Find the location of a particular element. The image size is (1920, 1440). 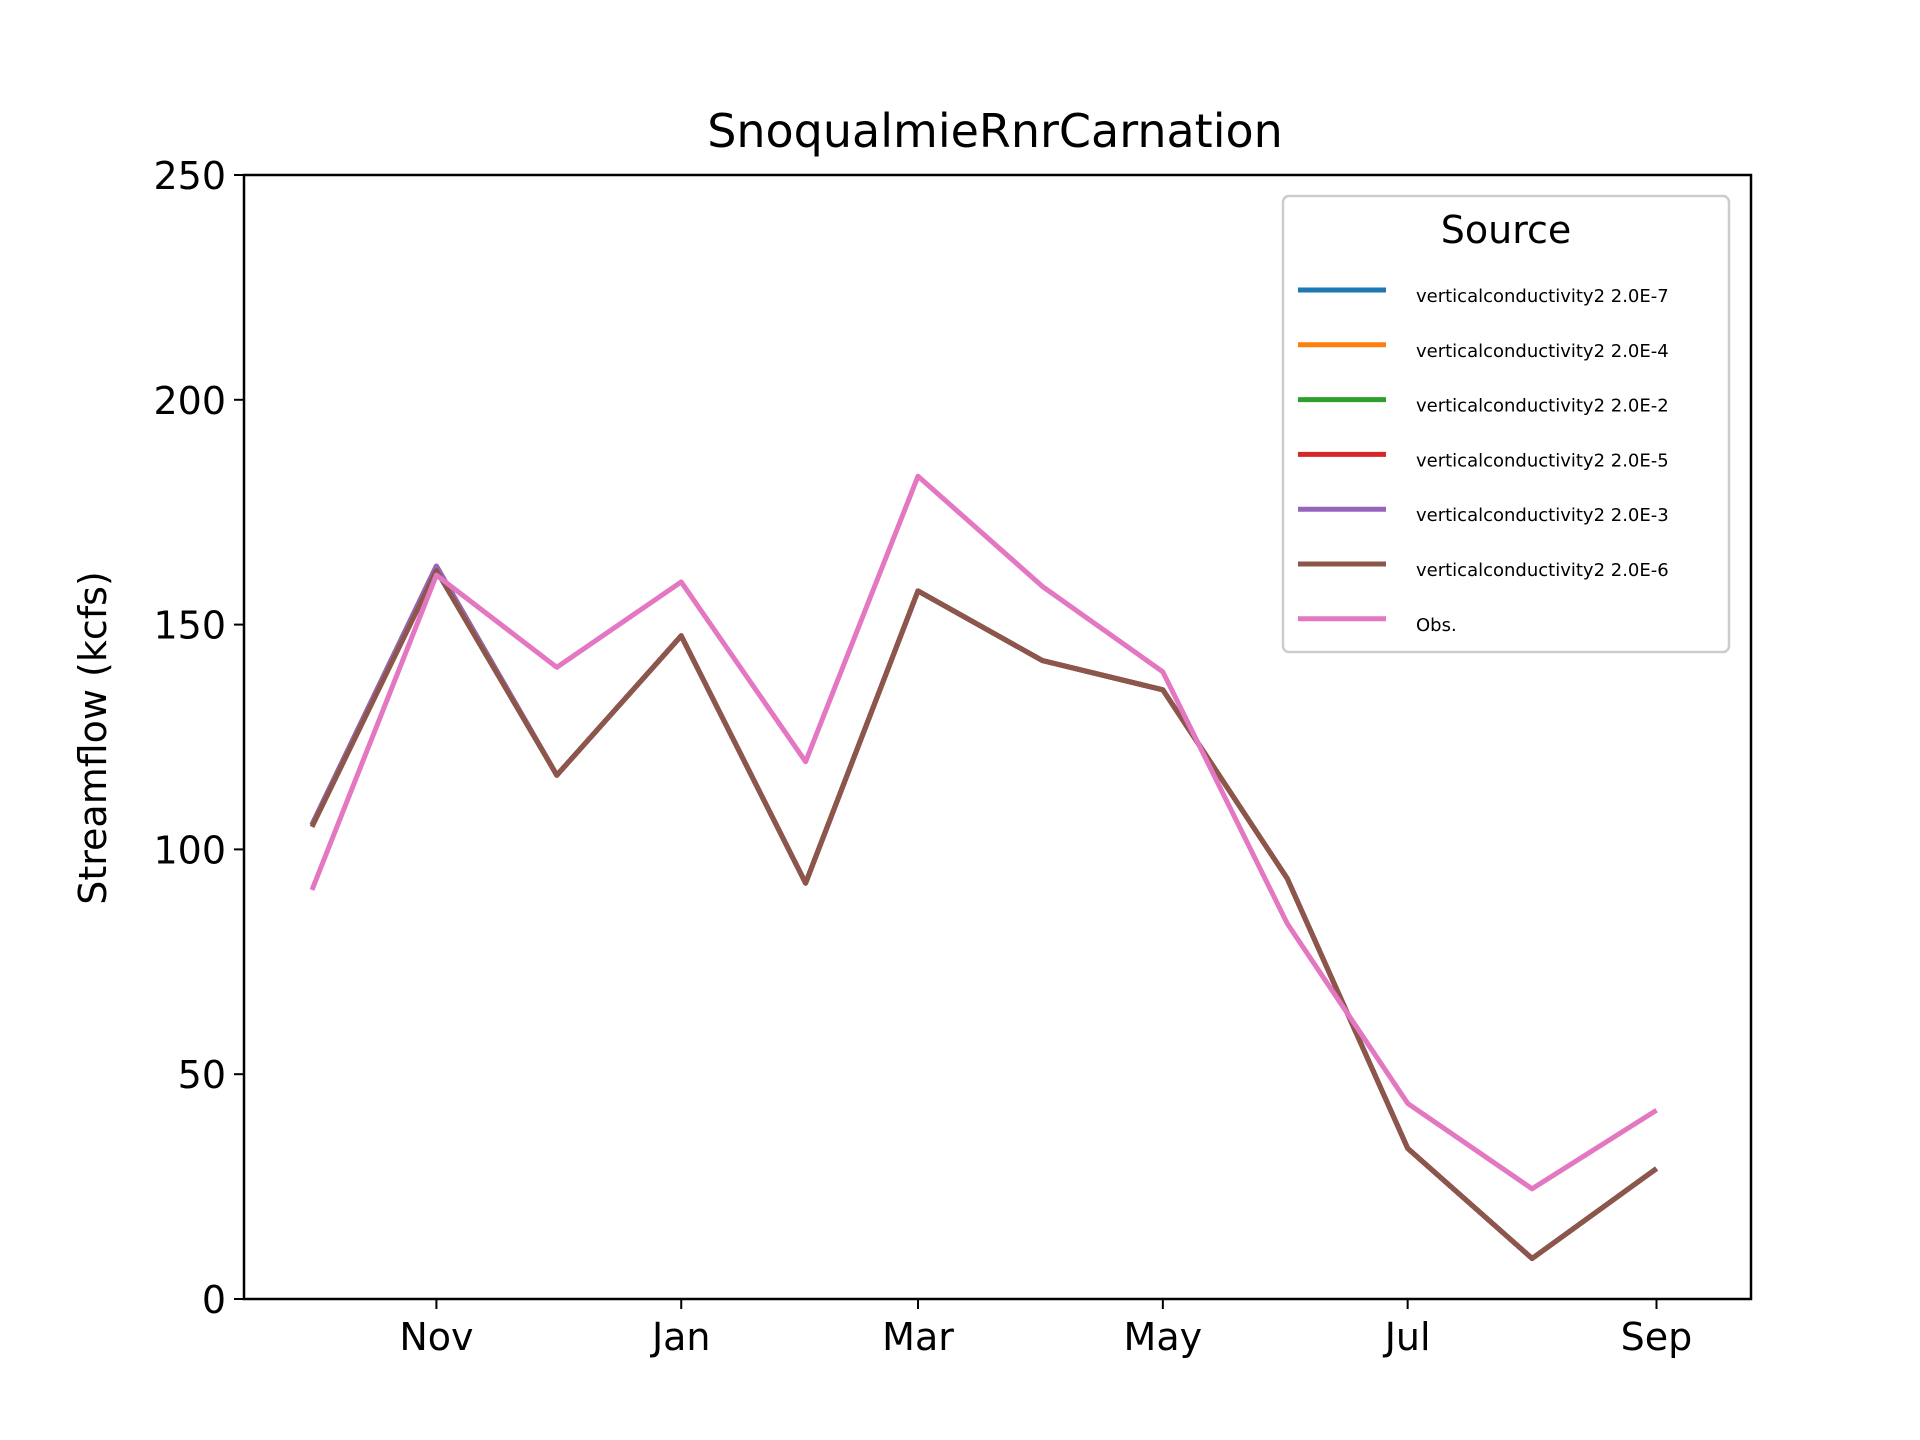

chart-title: SnoqualmieRnrCarnation is located at coordinates (995, 131).